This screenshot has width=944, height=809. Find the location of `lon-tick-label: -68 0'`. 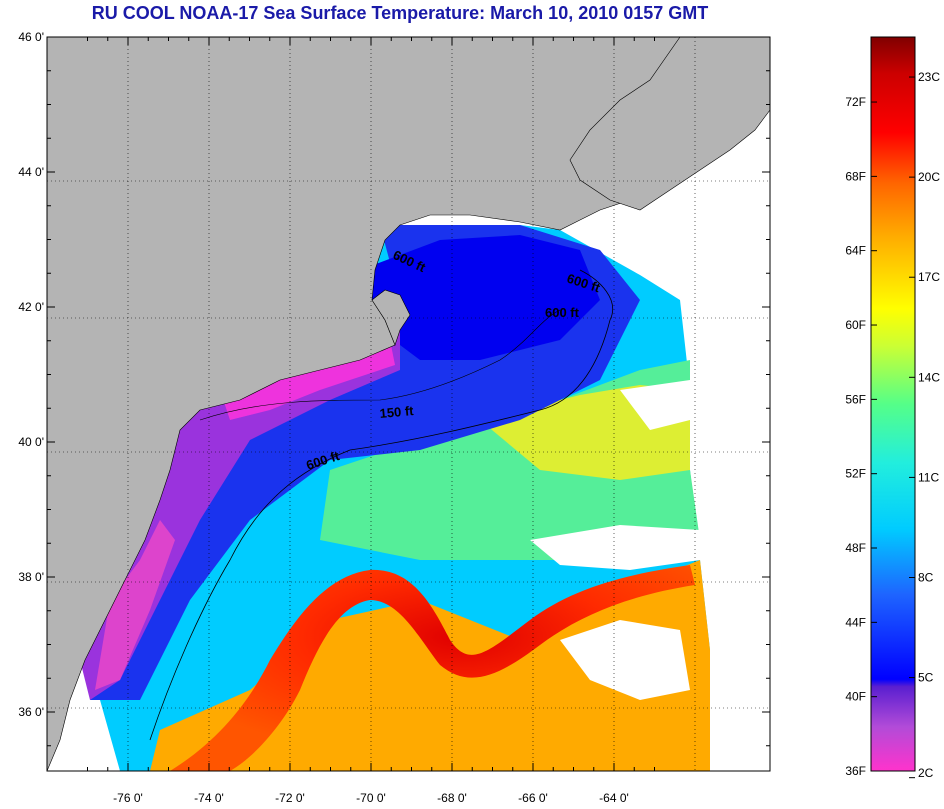

lon-tick-label: -68 0' is located at coordinates (452, 798).